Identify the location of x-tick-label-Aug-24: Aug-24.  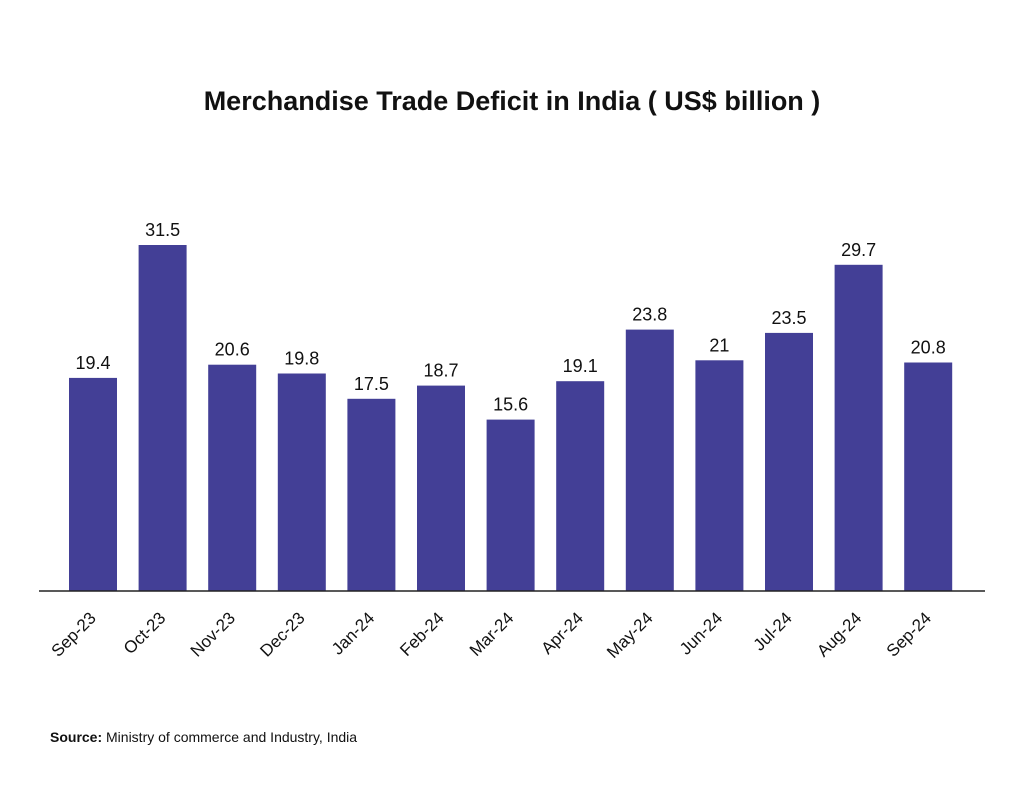
(839, 634).